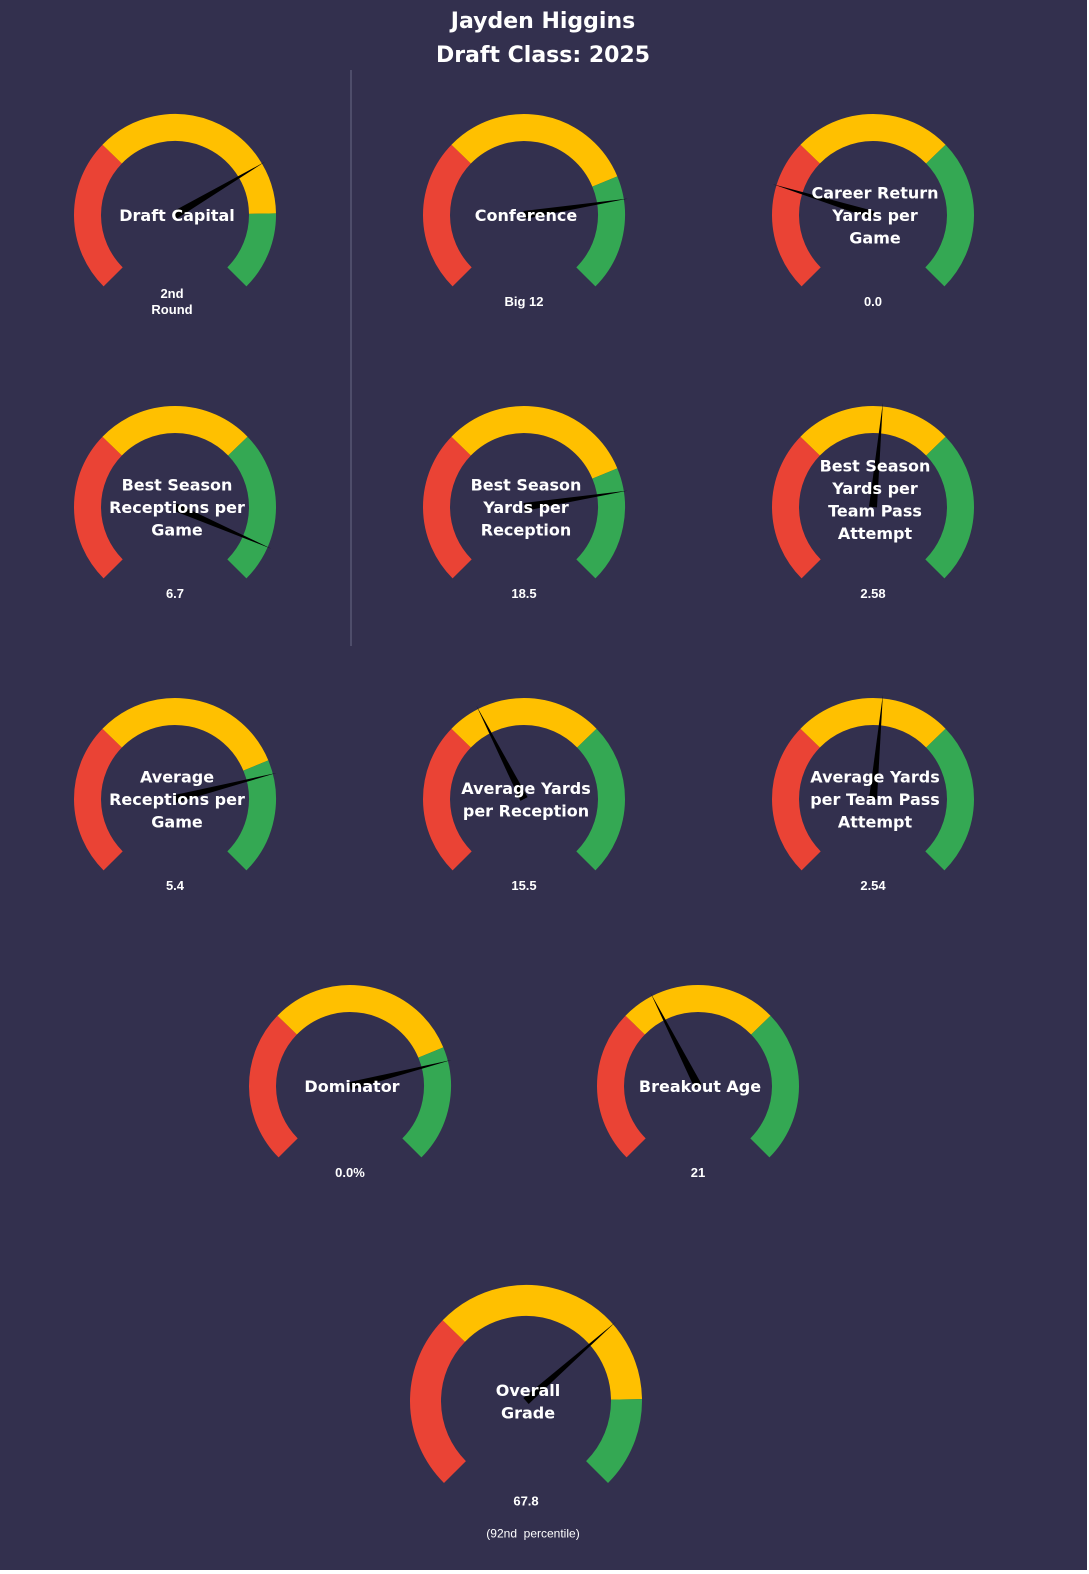  What do you see at coordinates (526, 215) in the screenshot?
I see `gauge-label-line: Conference` at bounding box center [526, 215].